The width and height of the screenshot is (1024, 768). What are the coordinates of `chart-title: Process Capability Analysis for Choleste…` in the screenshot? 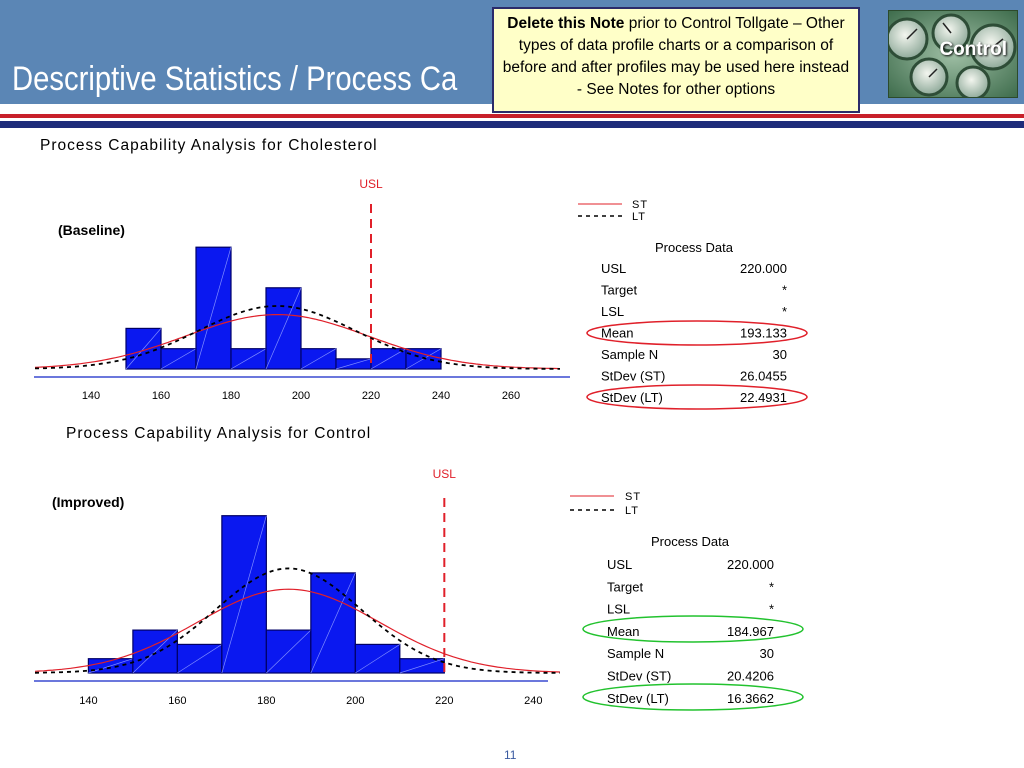 It's located at (209, 145).